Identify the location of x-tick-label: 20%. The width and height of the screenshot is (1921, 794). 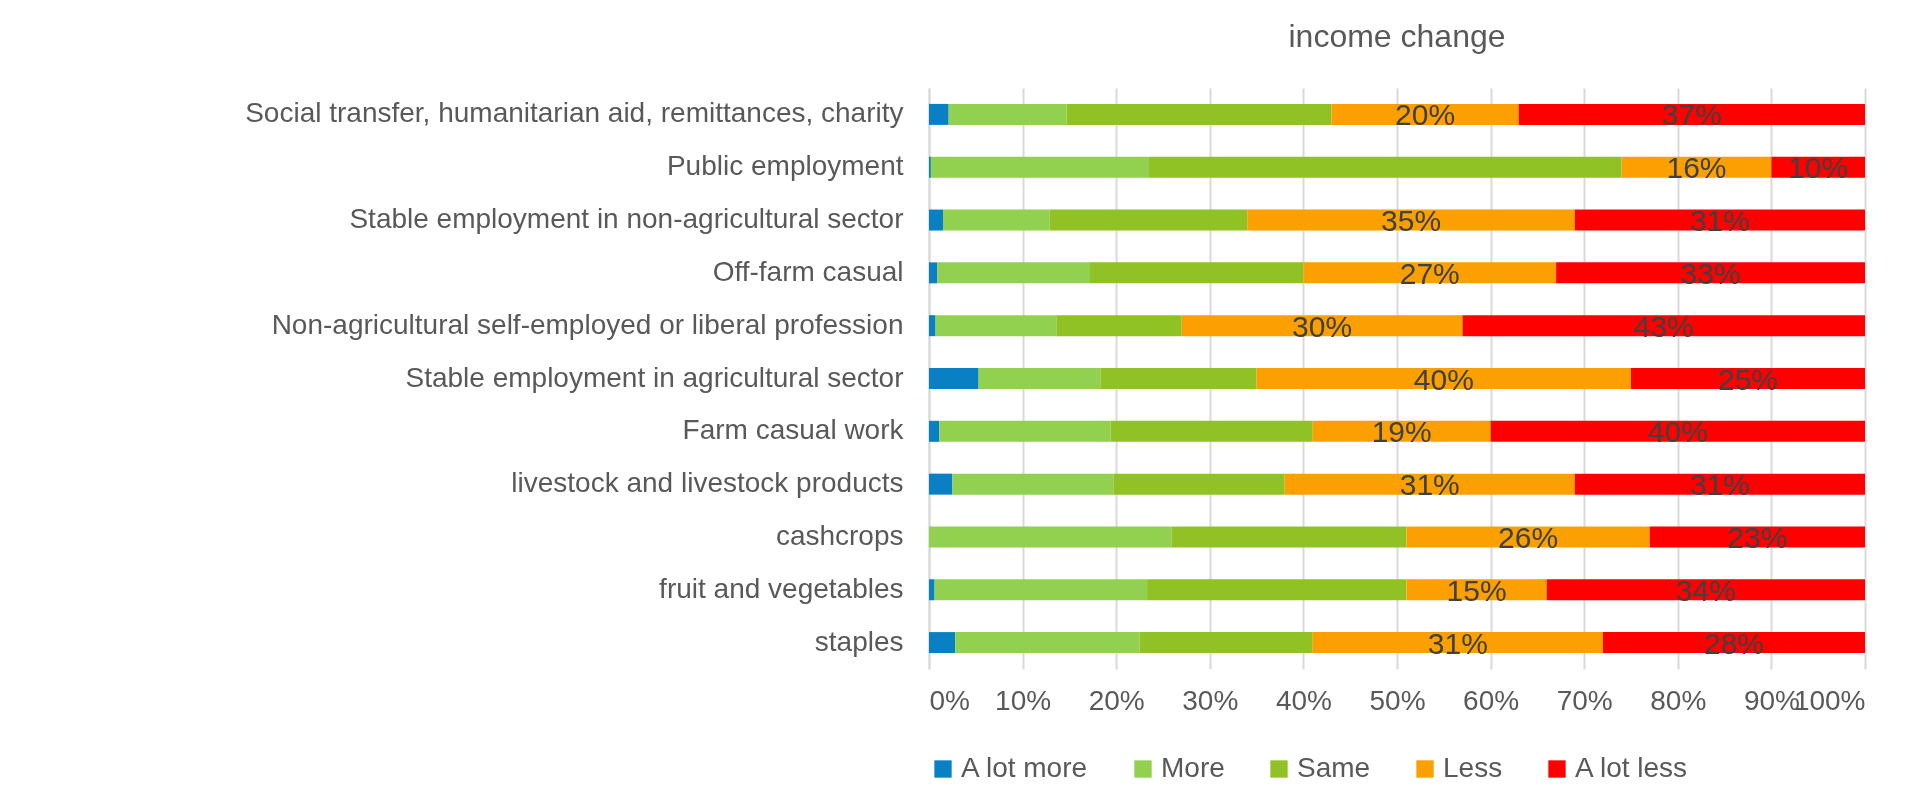
(1116, 700).